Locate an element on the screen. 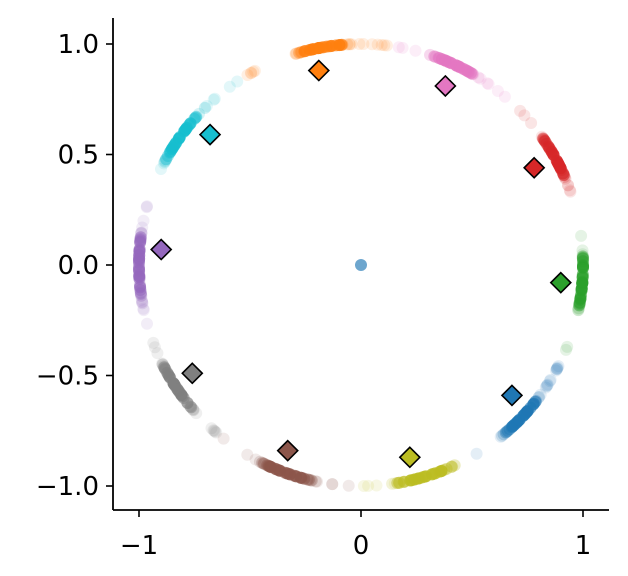 The height and width of the screenshot is (576, 628). x-tick-label: −1 is located at coordinates (139, 546).